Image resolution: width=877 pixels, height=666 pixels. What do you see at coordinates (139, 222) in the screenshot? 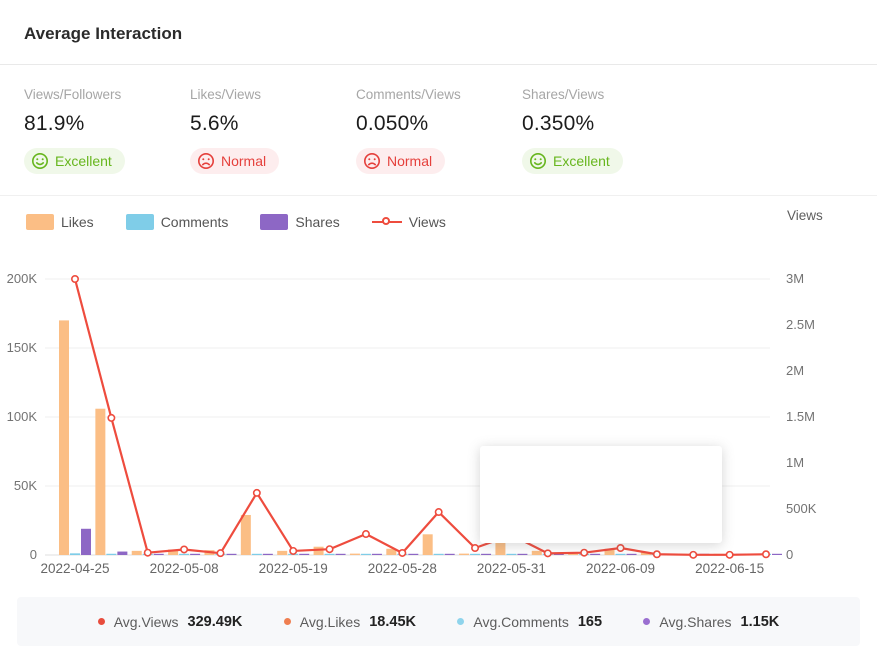
I see `comments-swatch` at bounding box center [139, 222].